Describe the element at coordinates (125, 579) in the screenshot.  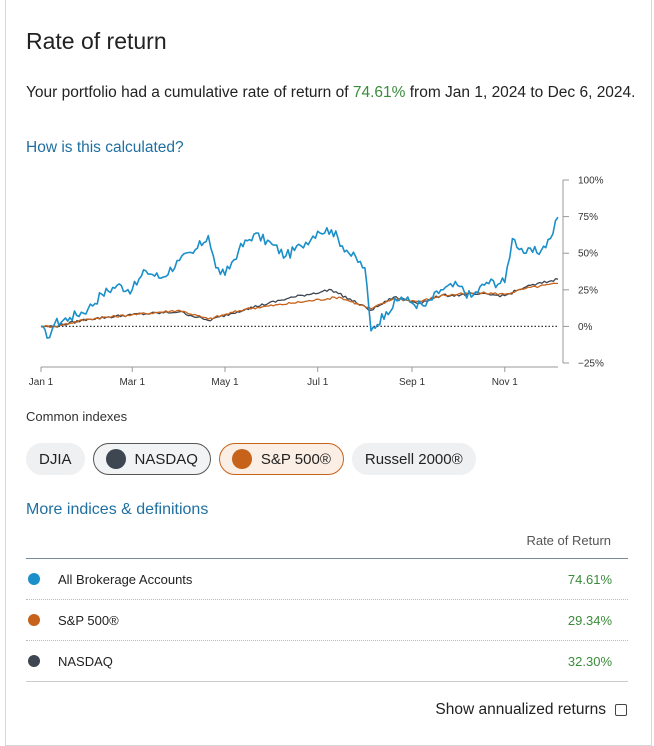
I see `row-name: All Brokerage Accounts` at that location.